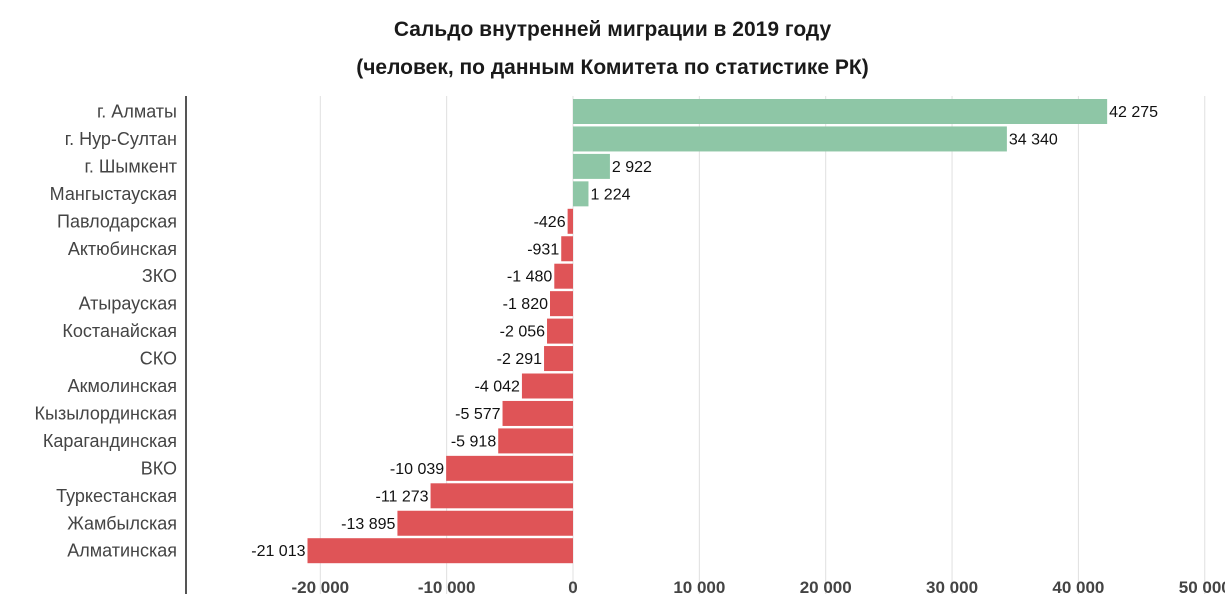 This screenshot has width=1225, height=608. I want to click on value-label: -21 013, so click(278, 551).